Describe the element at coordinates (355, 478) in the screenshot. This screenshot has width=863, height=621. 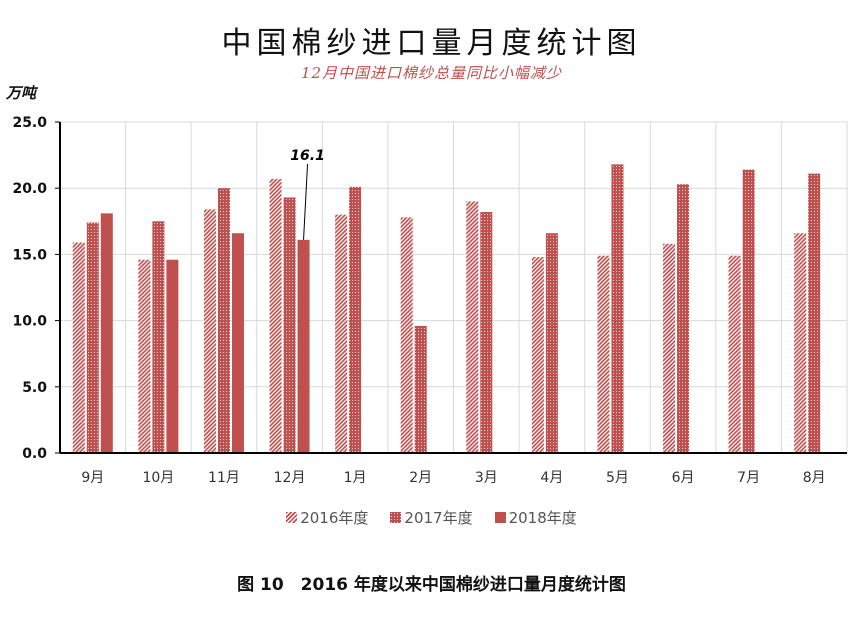
I see `x-tick-label: 1月` at that location.